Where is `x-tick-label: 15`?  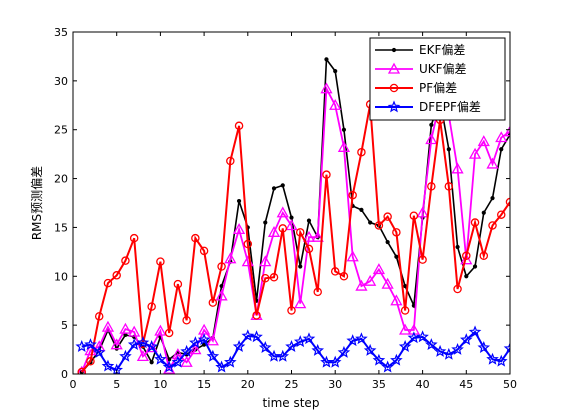
x-tick-label: 15 is located at coordinates (204, 384).